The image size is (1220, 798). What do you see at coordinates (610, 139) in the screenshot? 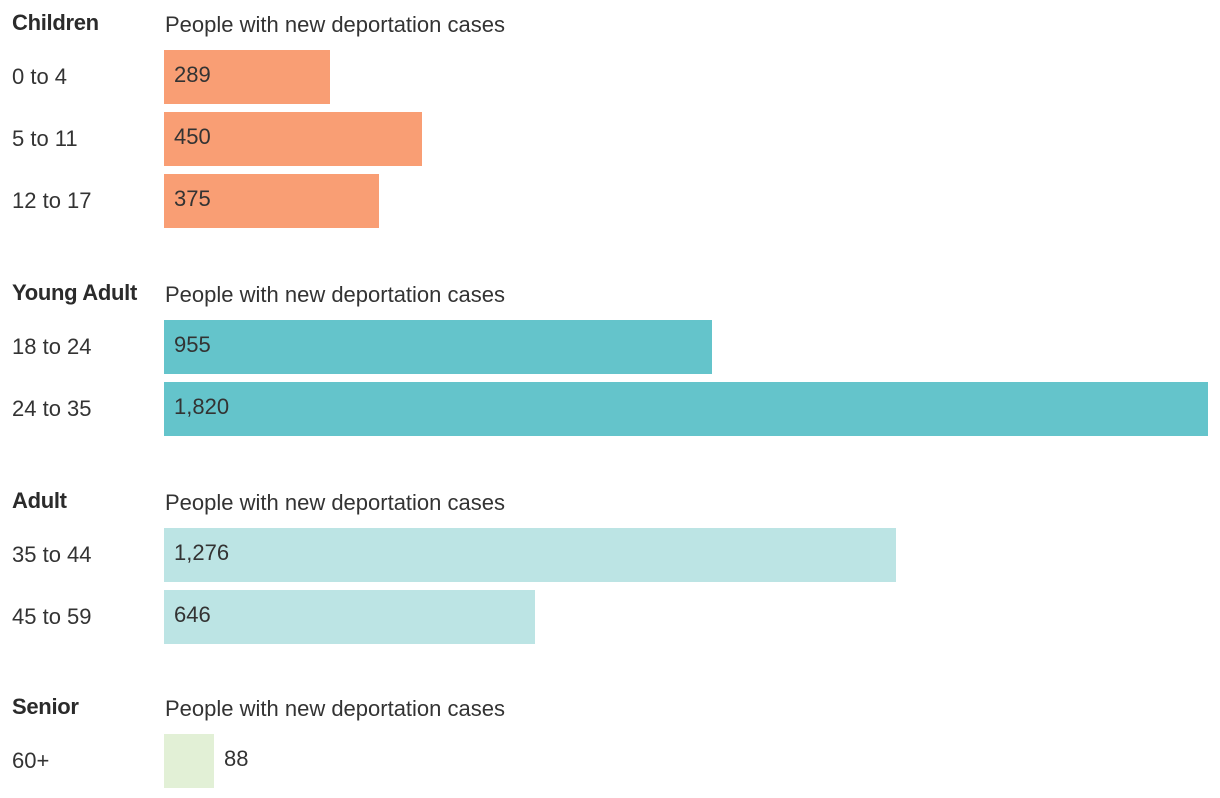
I see `bar-row: 5 to 11 450` at bounding box center [610, 139].